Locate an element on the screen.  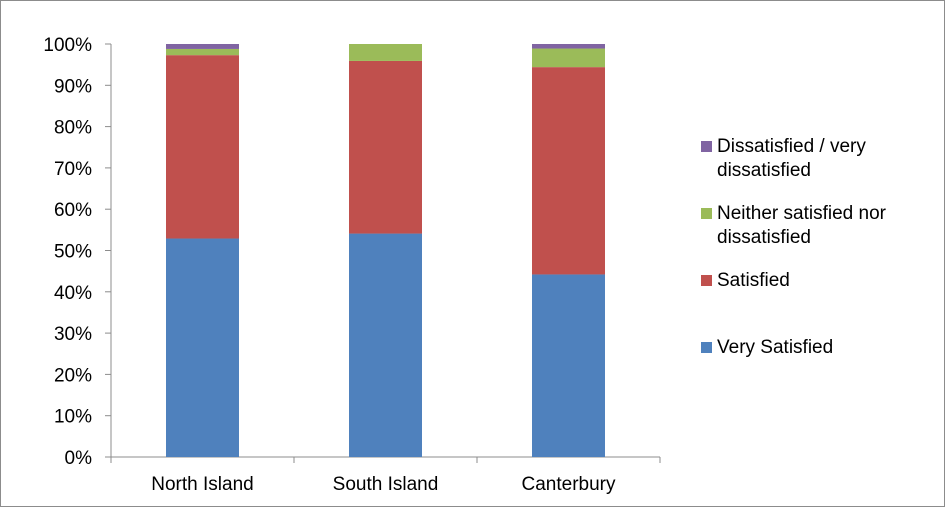
bar-neither-satisfied-nor-dissatisfied-south-island is located at coordinates (385, 52).